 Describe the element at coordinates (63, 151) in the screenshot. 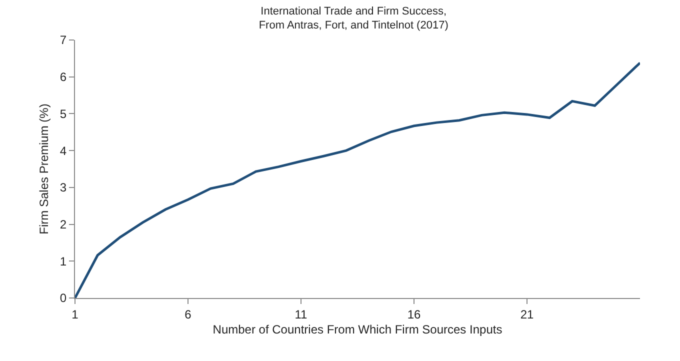

I see `y-tick-label: 4` at that location.